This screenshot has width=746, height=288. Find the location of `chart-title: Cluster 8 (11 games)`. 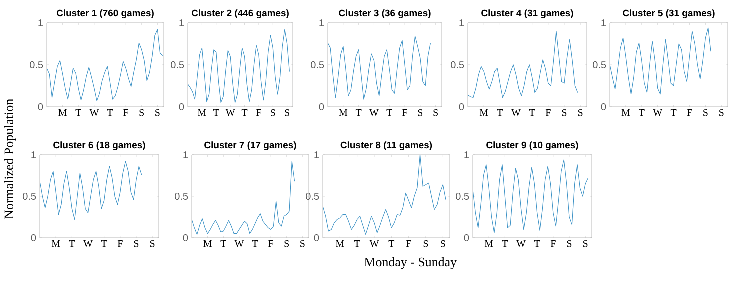

chart-title: Cluster 8 (11 games) is located at coordinates (386, 146).